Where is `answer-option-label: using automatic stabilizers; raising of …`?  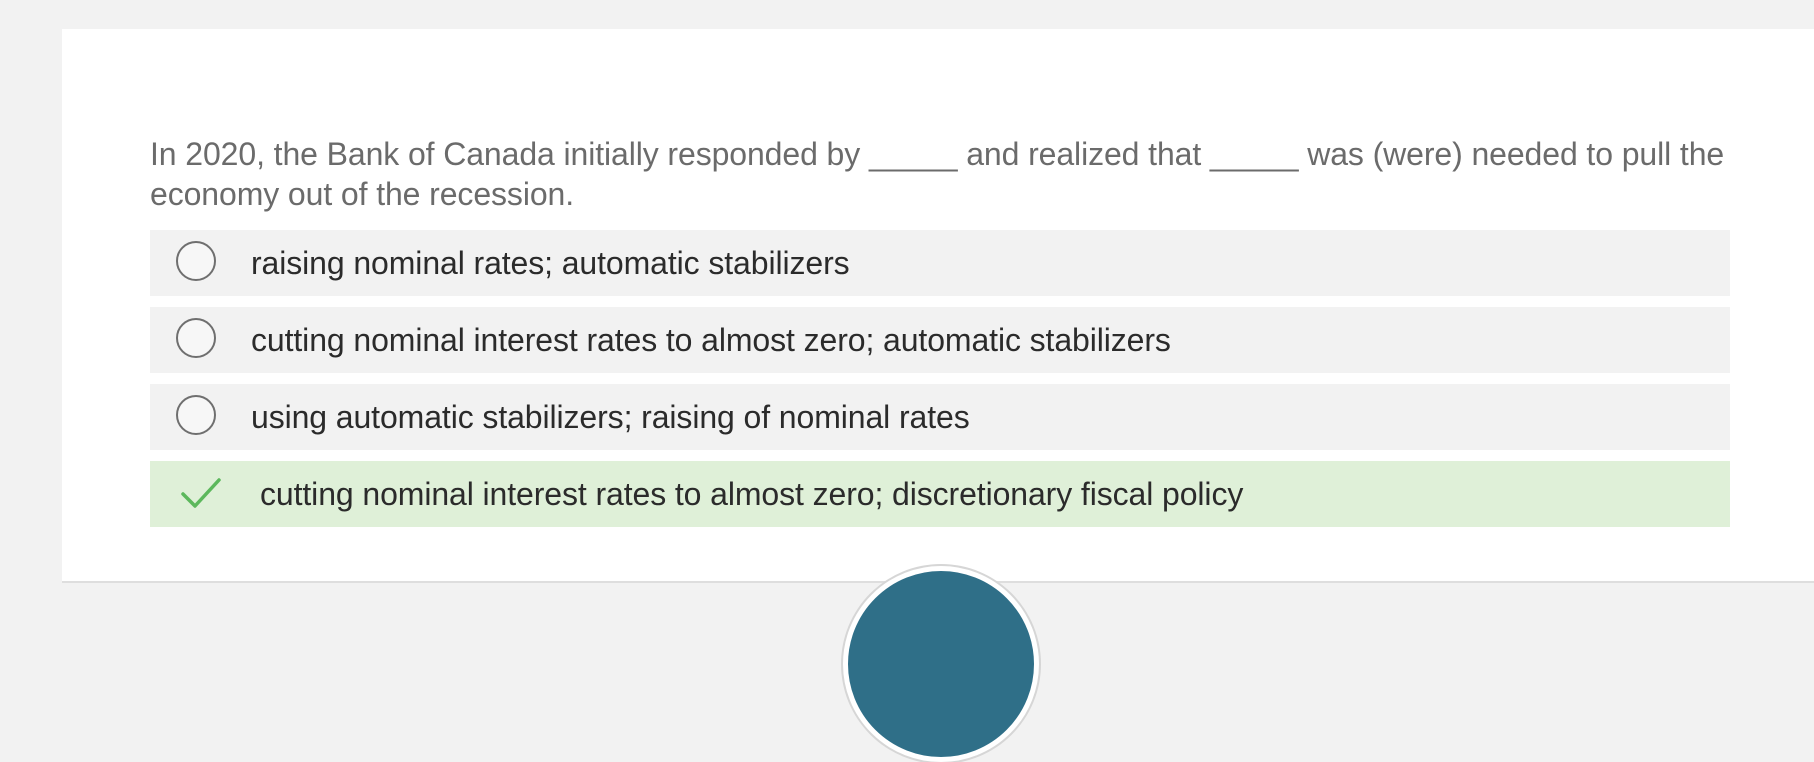 answer-option-label: using automatic stabilizers; raising of … is located at coordinates (610, 417).